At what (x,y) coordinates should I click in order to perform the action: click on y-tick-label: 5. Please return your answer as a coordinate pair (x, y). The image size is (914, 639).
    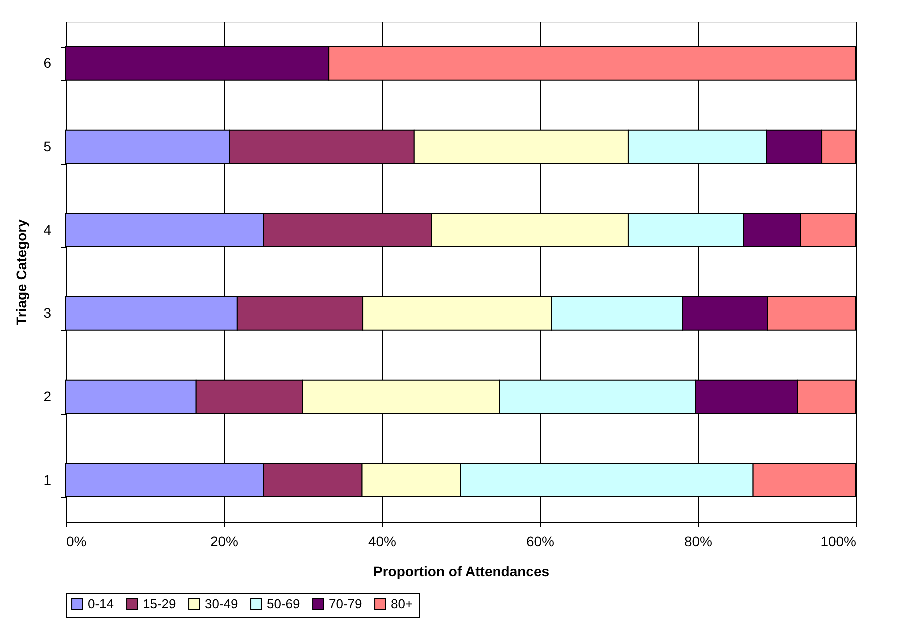
    Looking at the image, I should click on (48, 146).